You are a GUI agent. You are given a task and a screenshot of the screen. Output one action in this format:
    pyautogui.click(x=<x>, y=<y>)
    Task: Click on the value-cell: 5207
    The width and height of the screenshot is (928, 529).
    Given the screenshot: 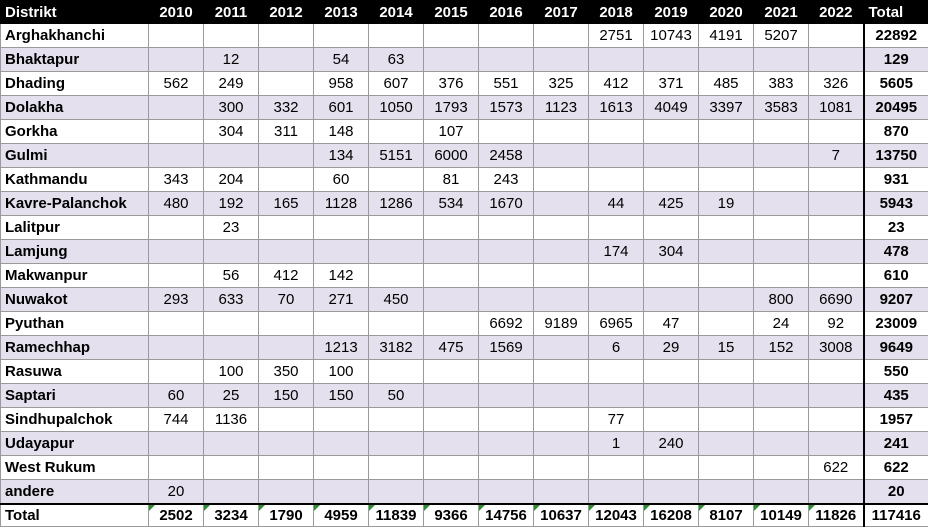 What is the action you would take?
    pyautogui.click(x=781, y=35)
    